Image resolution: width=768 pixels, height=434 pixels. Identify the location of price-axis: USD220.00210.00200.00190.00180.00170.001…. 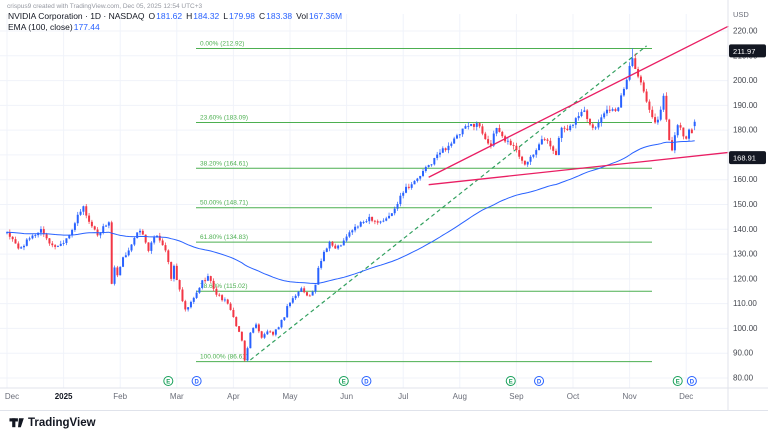
(747, 196).